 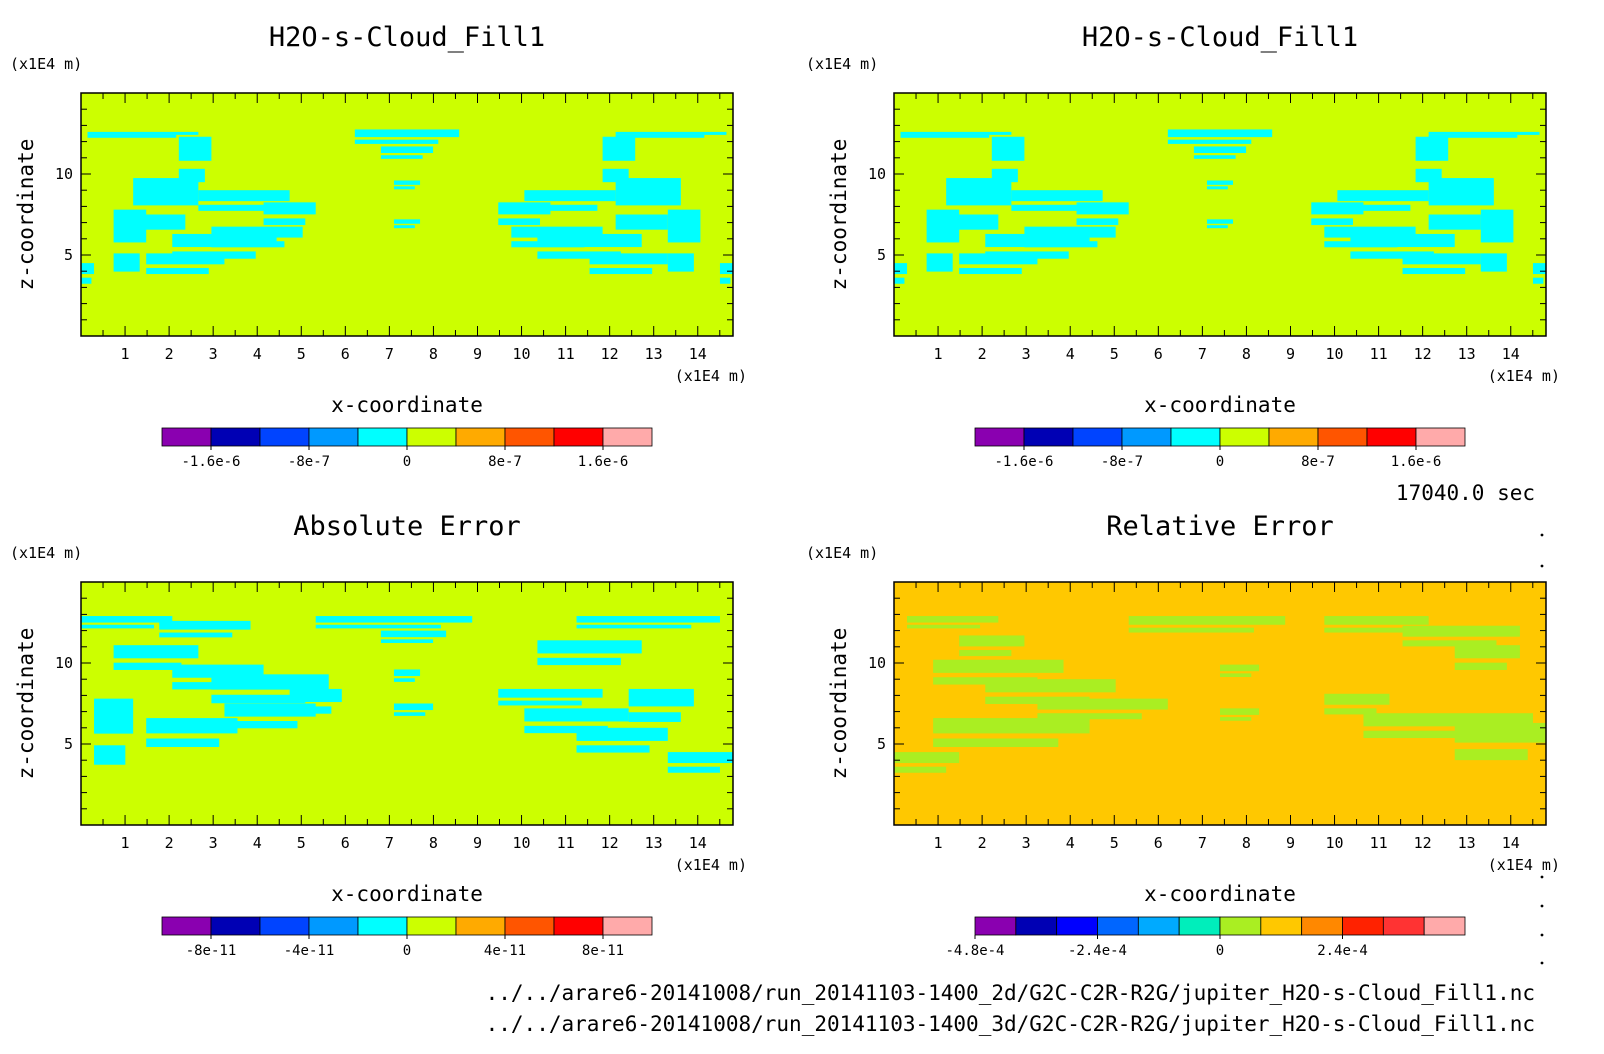 I want to click on colorbar-tick-label: 0, so click(x=1220, y=462).